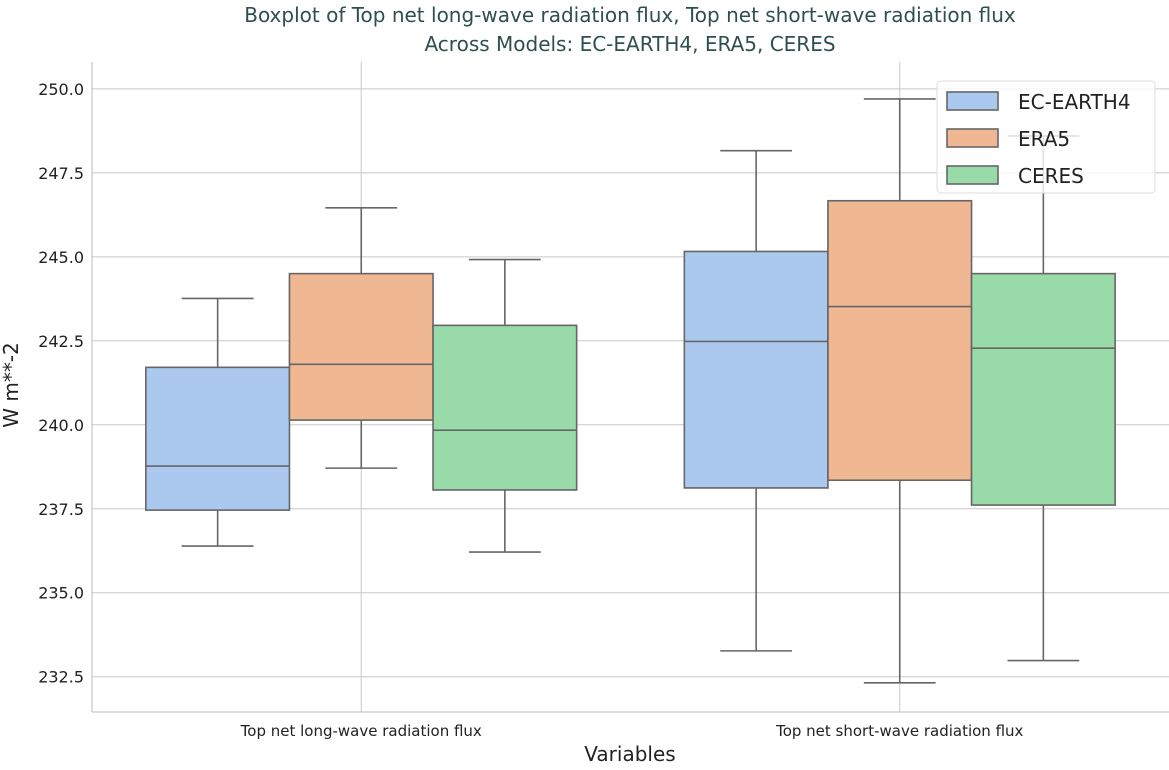 This screenshot has height=770, width=1169. What do you see at coordinates (1044, 139) in the screenshot?
I see `legend-label-era5: ERA5` at bounding box center [1044, 139].